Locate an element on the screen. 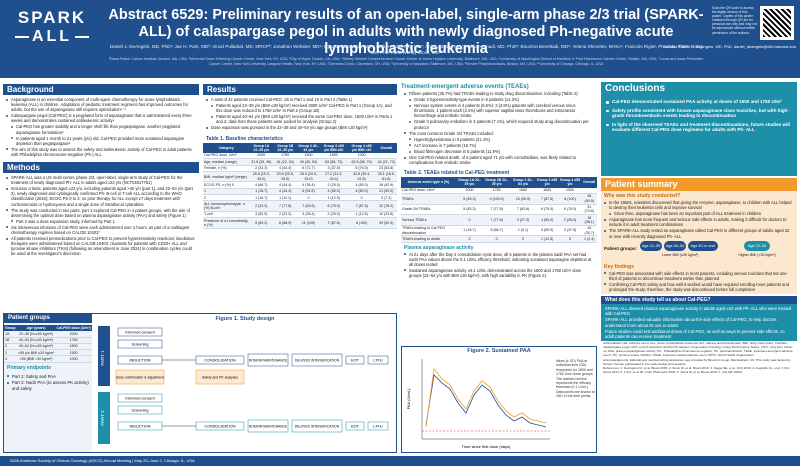  table-row: Cal-PEG dose, U/m² 2000 1750 1500 1500 1000 is located at coordinates (499, 190).